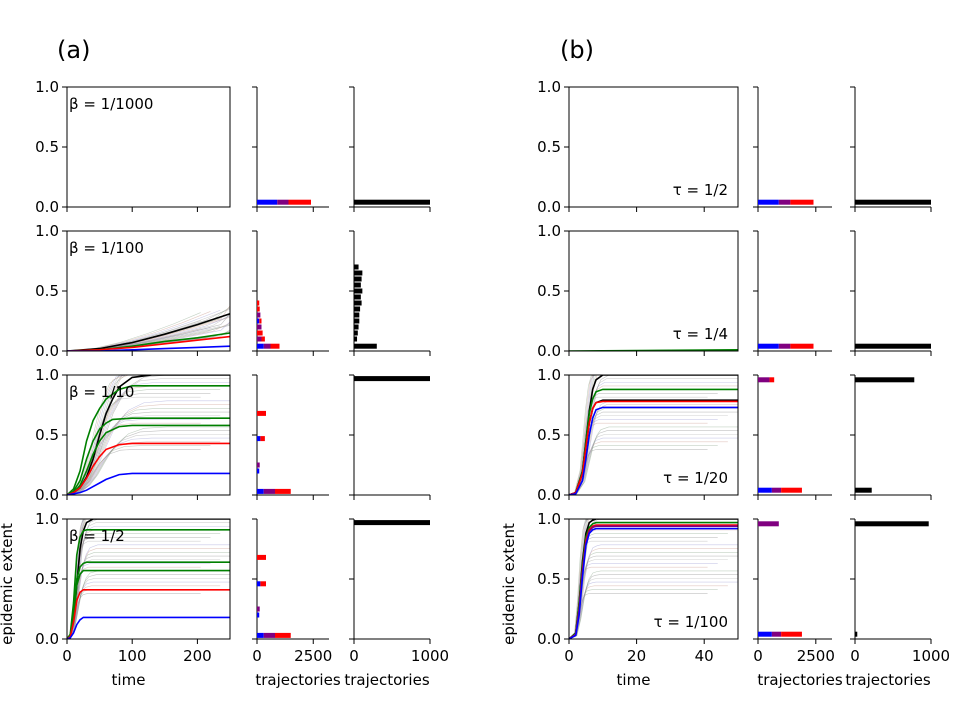 The height and width of the screenshot is (718, 980). Describe the element at coordinates (106, 248) in the screenshot. I see `annotation-label: β = 1/100` at that location.